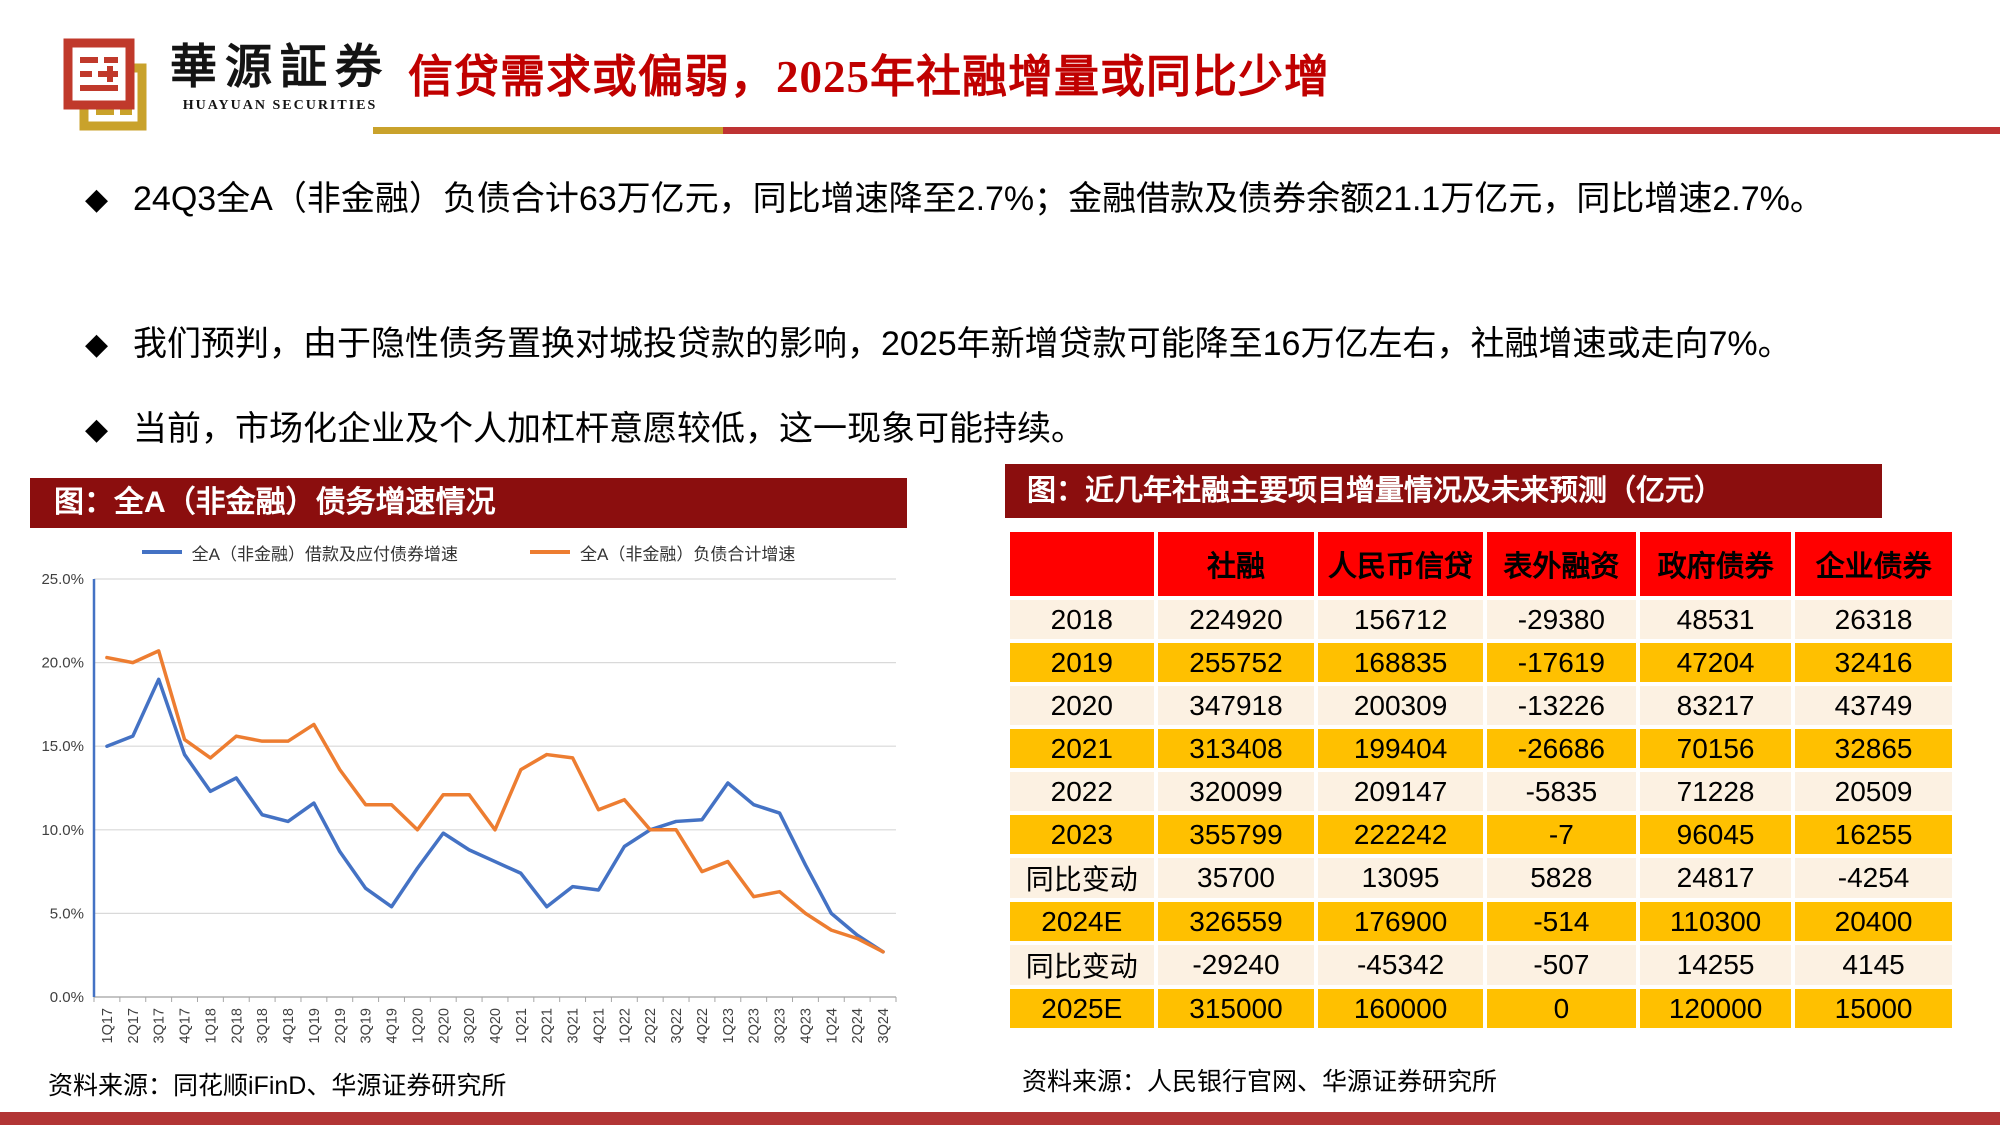 The image size is (2000, 1125). I want to click on legend-line-swatch, so click(550, 552).